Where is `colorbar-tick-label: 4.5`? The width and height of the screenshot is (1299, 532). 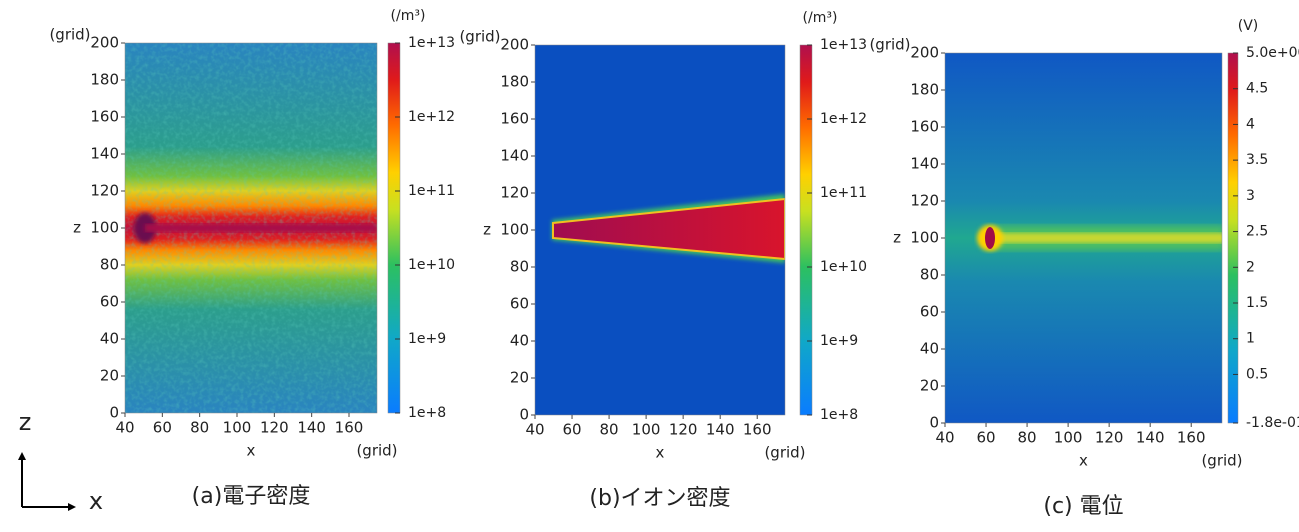
colorbar-tick-label: 4.5 is located at coordinates (1257, 89).